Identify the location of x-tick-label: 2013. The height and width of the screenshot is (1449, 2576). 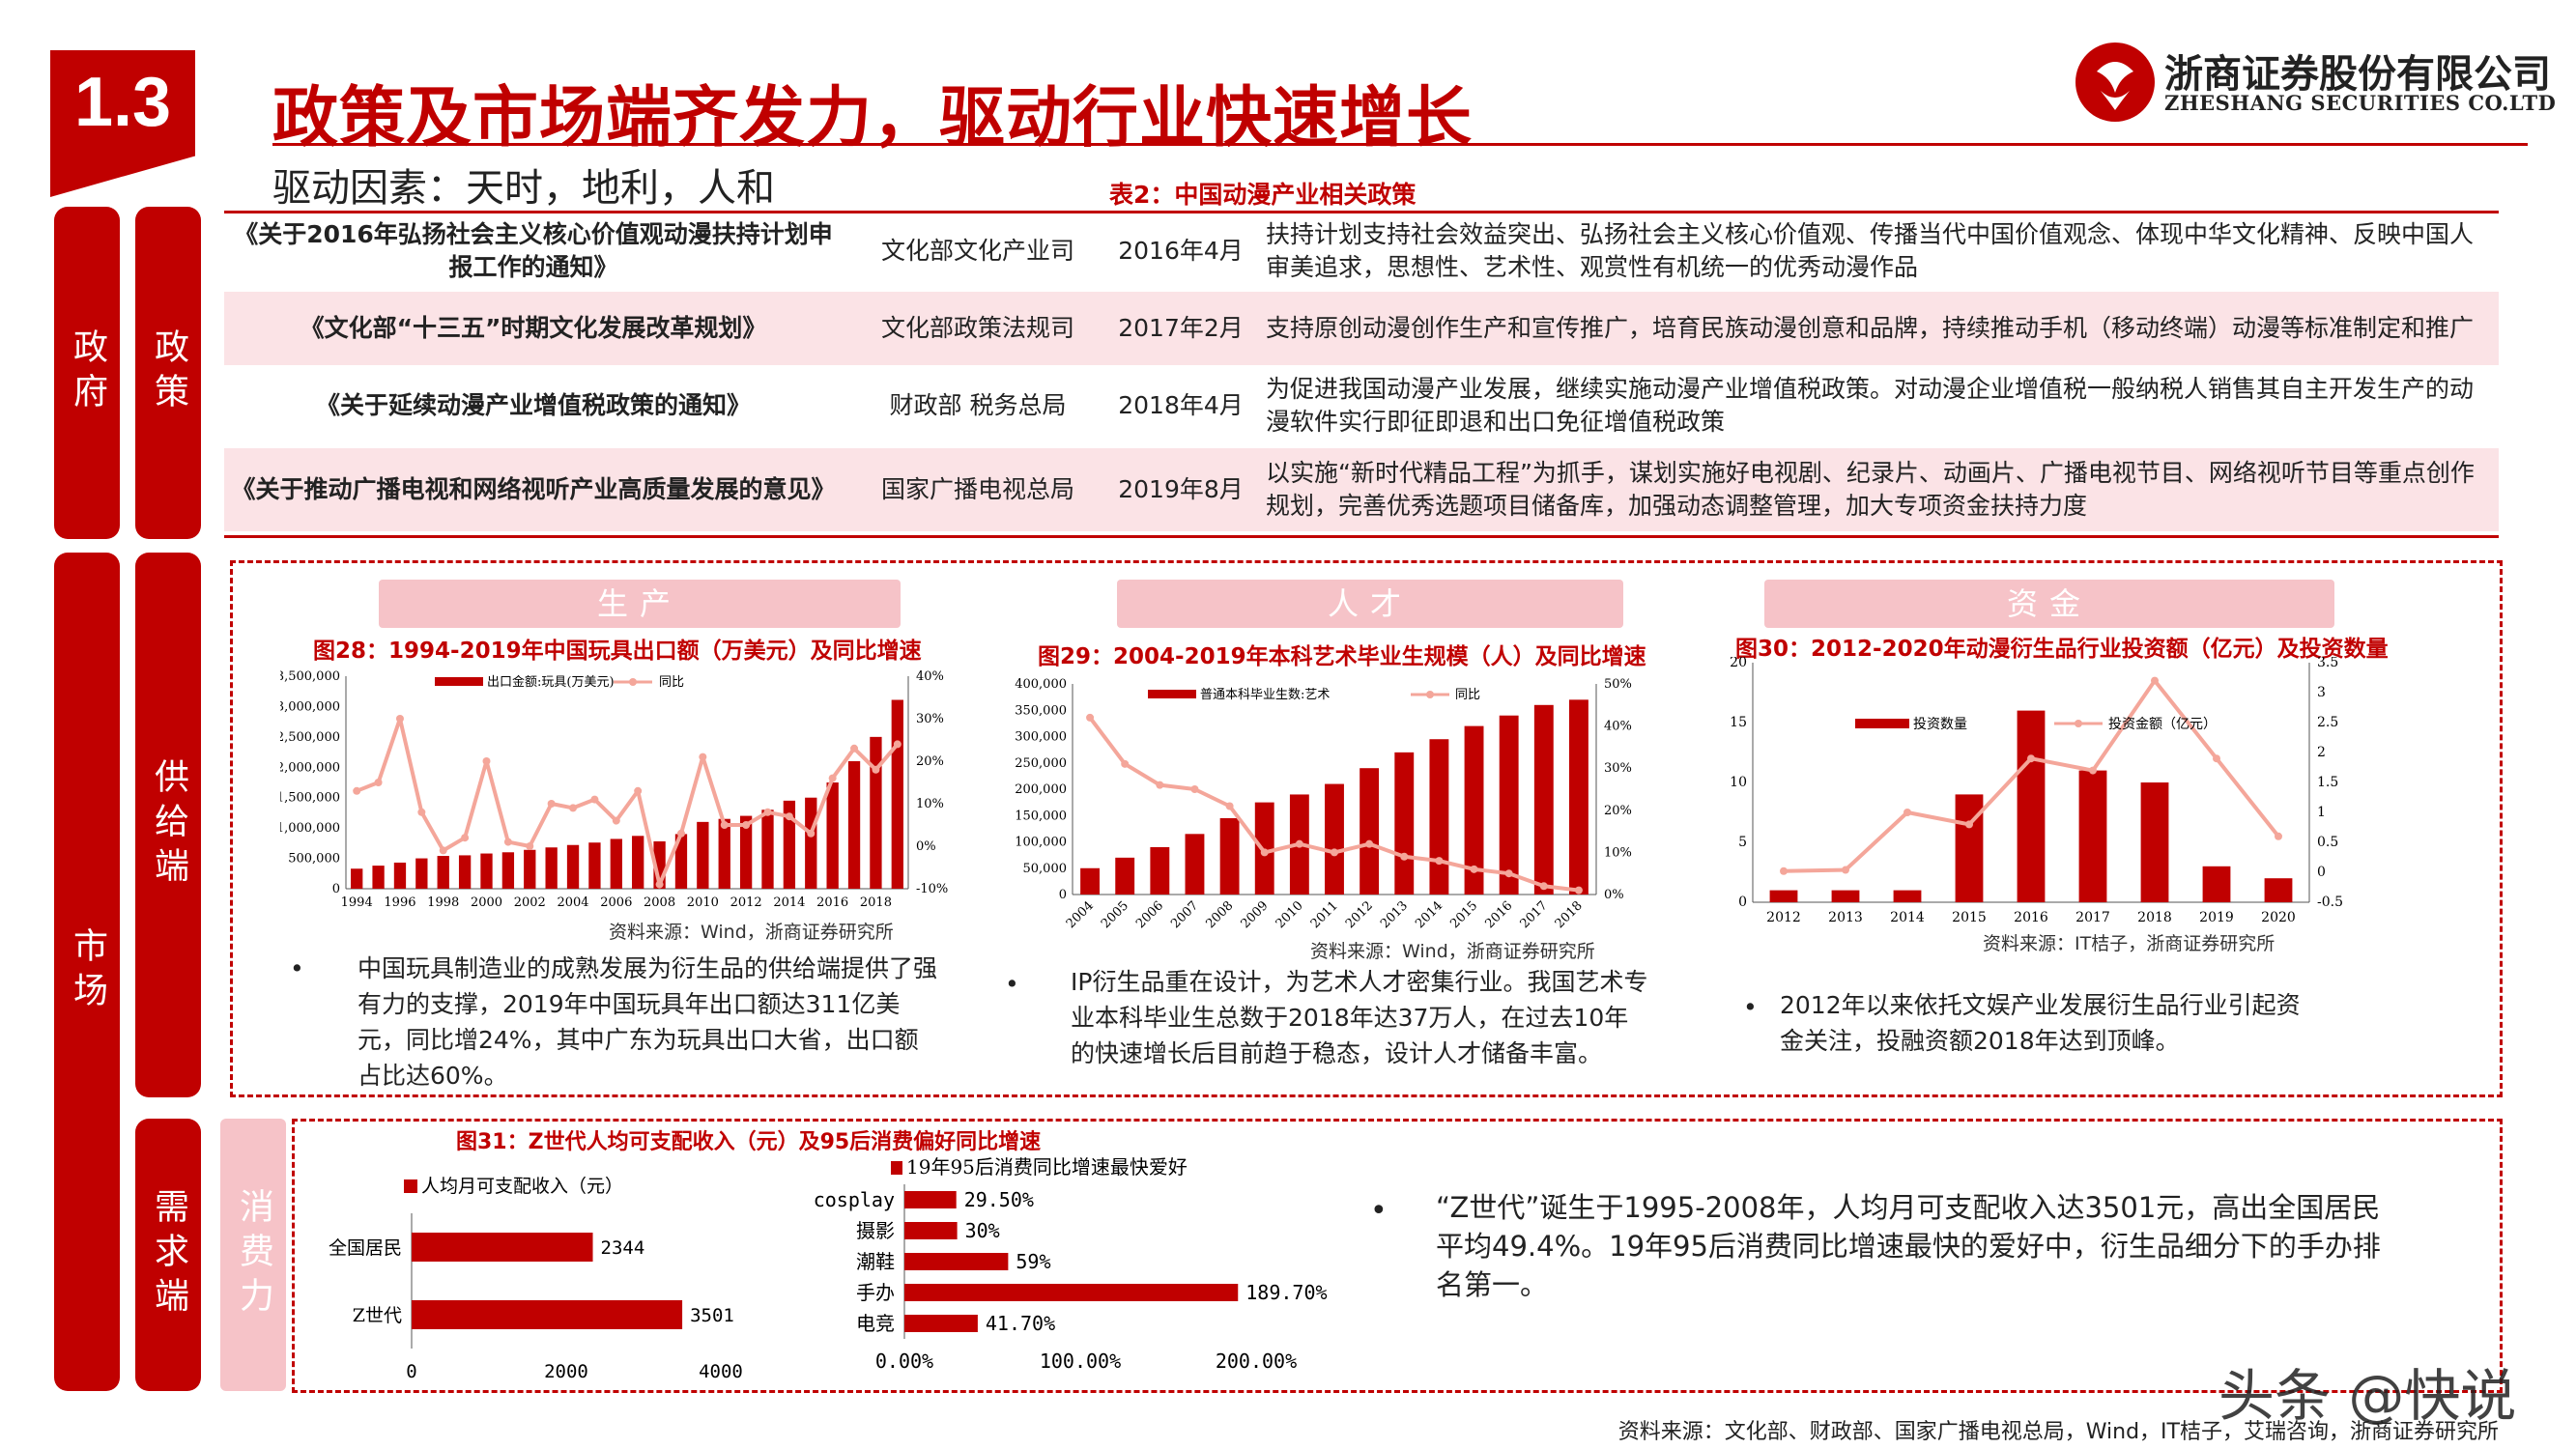
(1846, 917).